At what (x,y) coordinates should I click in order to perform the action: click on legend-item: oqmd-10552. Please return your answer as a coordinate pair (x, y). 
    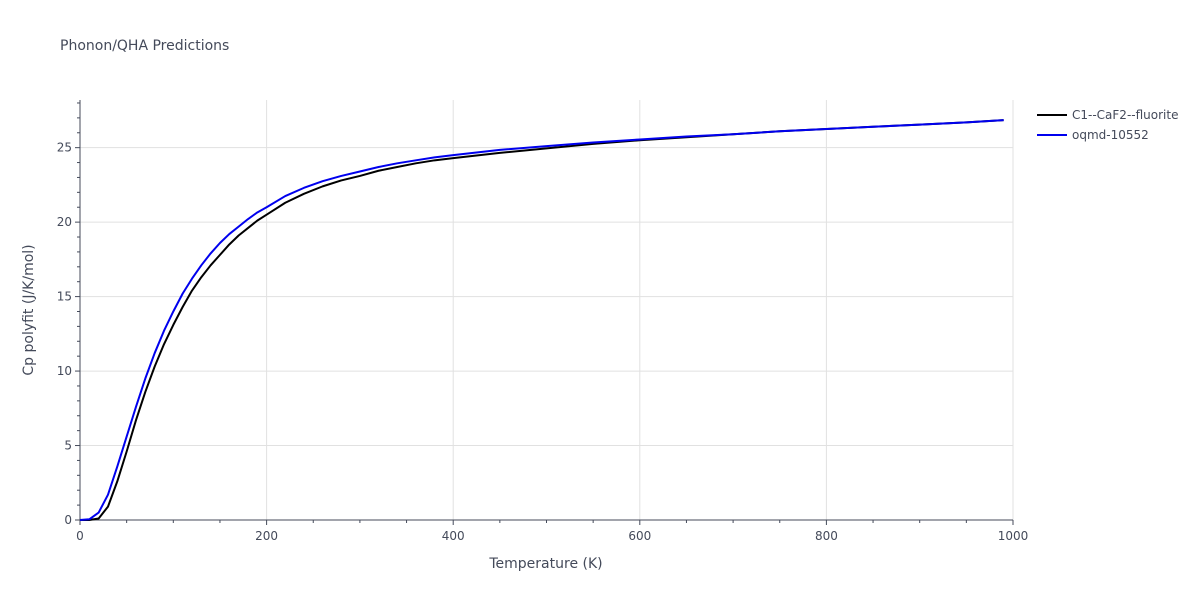
    Looking at the image, I should click on (1093, 135).